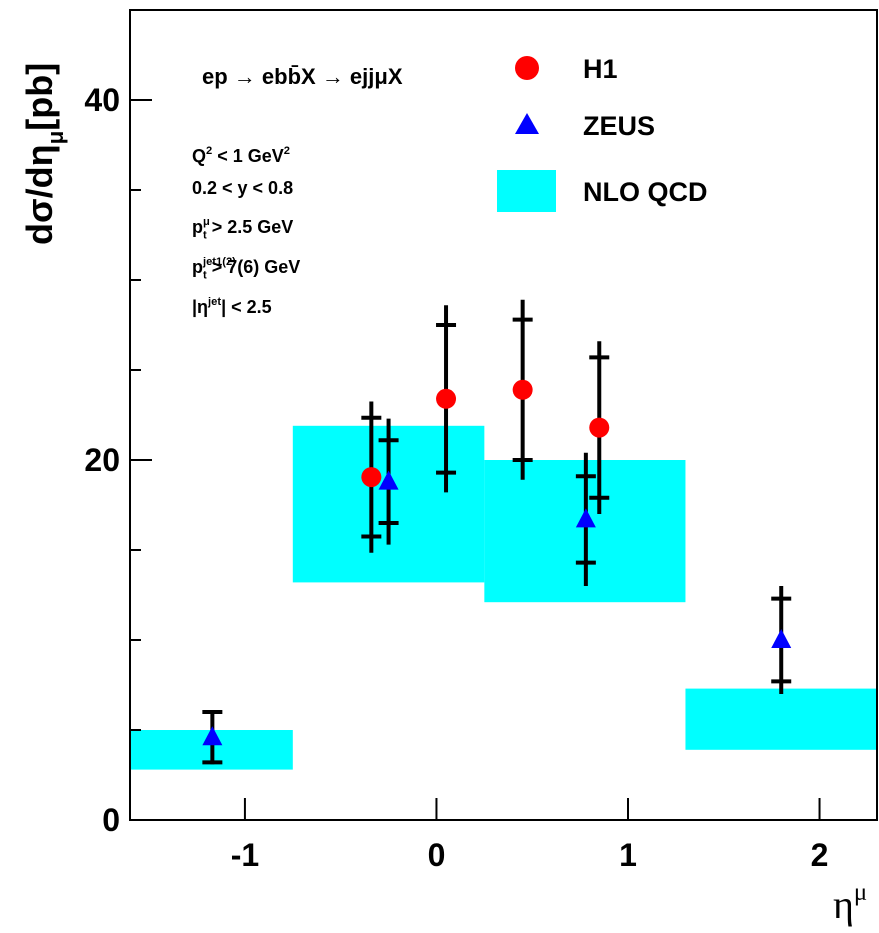 Image resolution: width=879 pixels, height=933 pixels. What do you see at coordinates (39, 194) in the screenshot?
I see `text-part: dσ/dη` at bounding box center [39, 194].